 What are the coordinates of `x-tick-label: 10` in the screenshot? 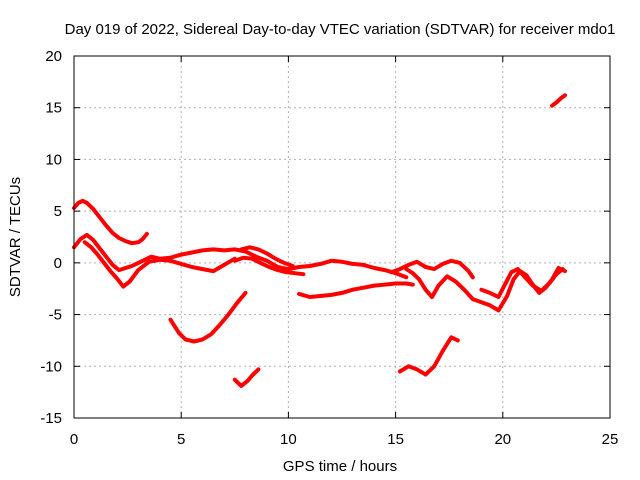 It's located at (288, 439).